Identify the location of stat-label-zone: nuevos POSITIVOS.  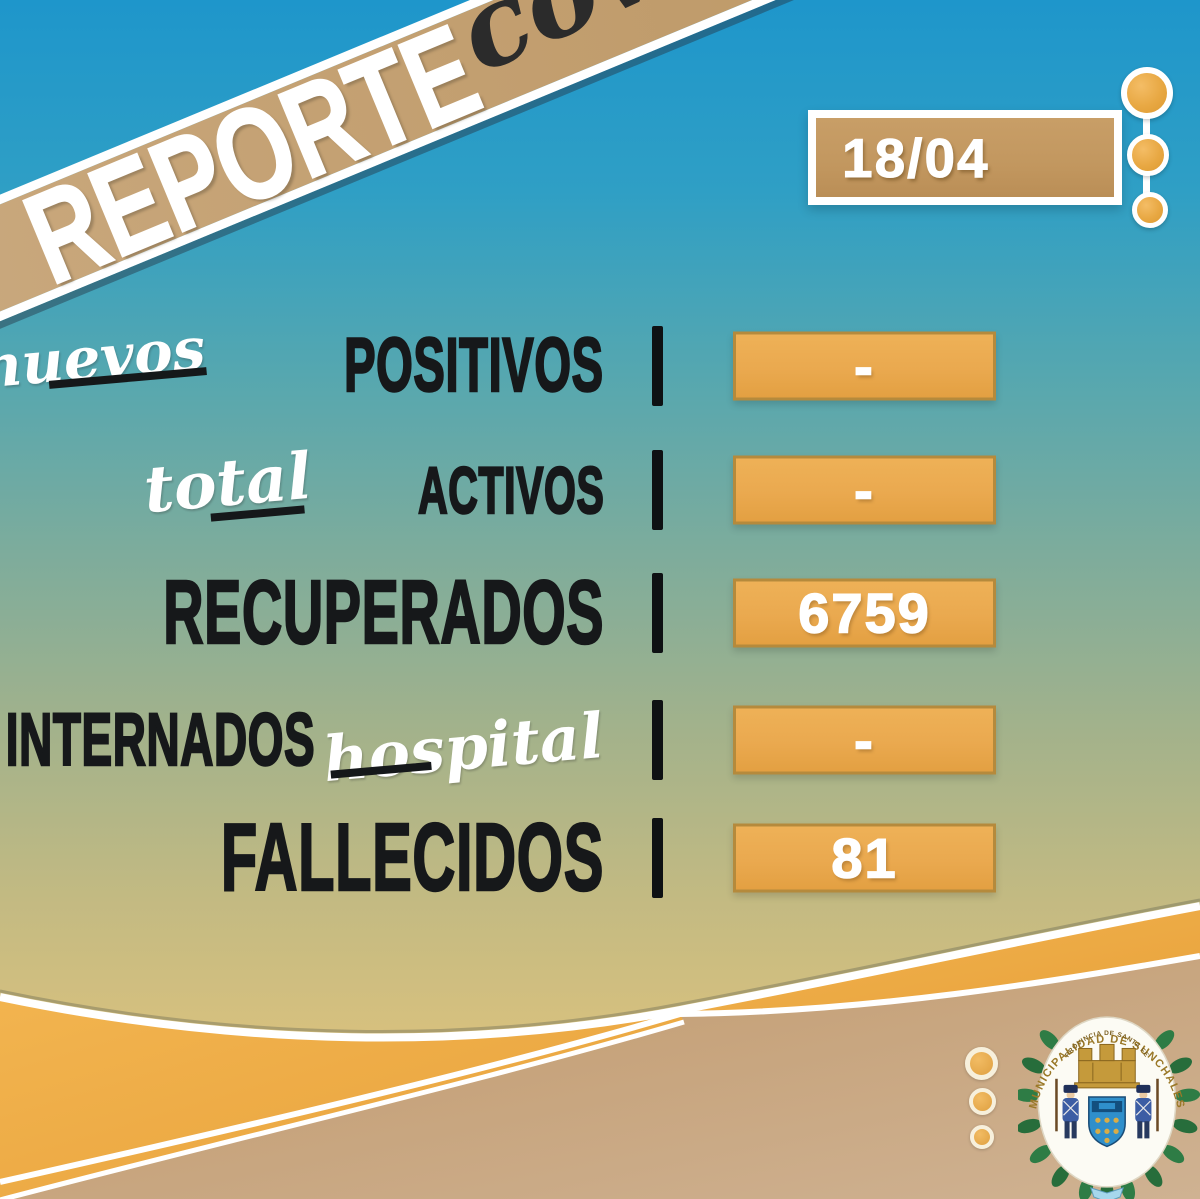
(302, 361).